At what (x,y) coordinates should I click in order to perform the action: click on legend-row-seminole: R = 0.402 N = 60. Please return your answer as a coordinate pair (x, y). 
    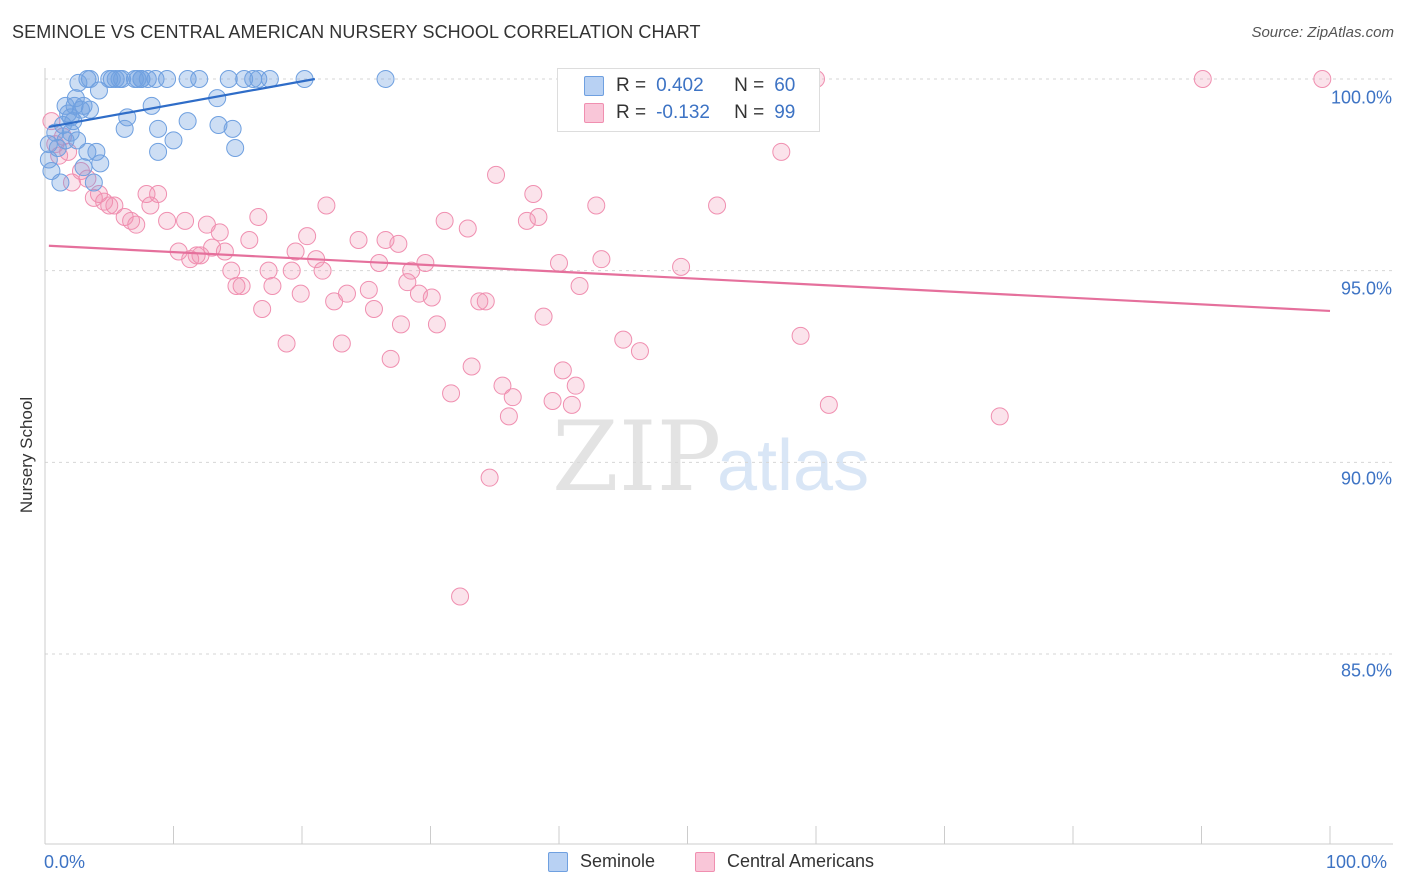
    Looking at the image, I should click on (689, 86).